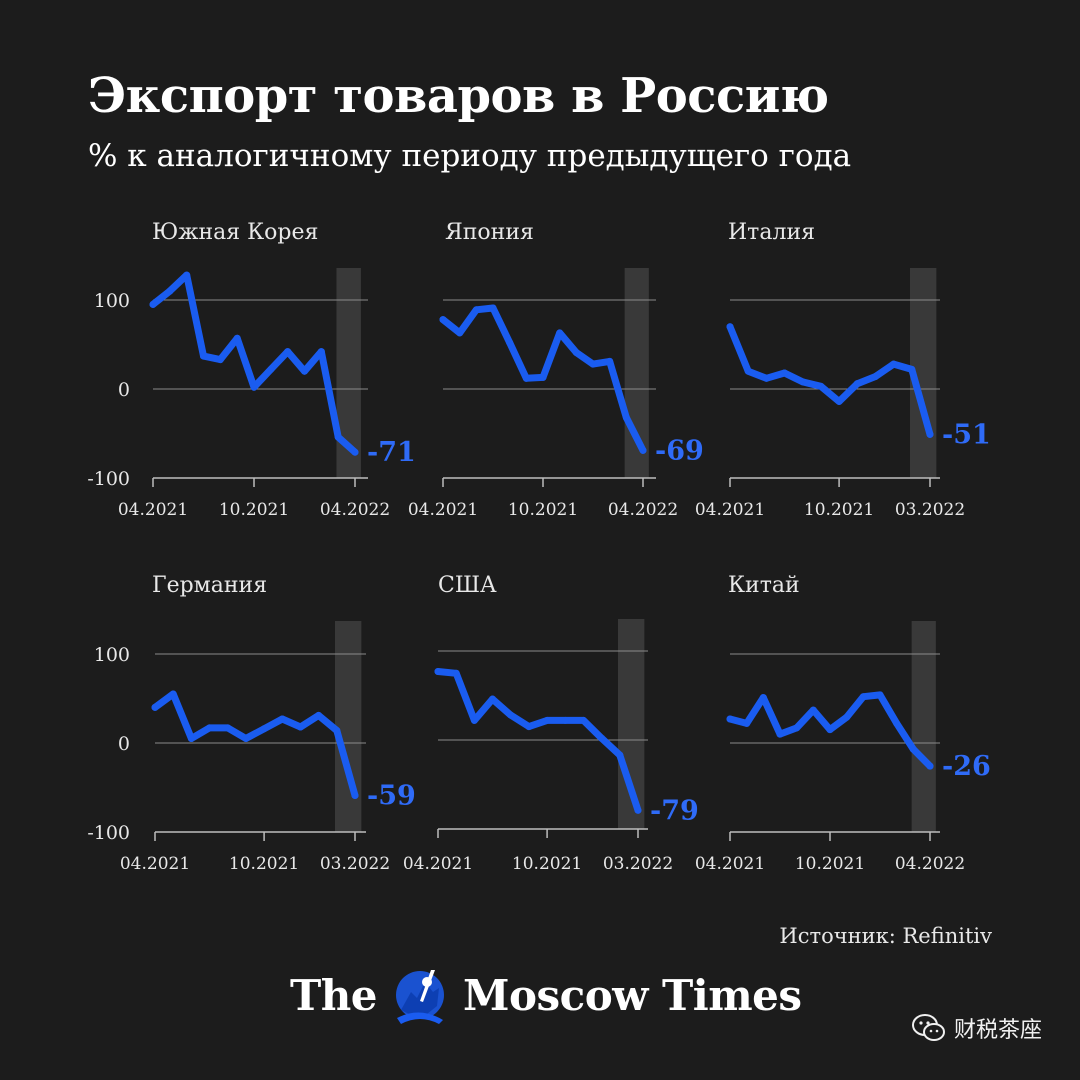  Describe the element at coordinates (674, 810) in the screenshot. I see `last-value-label-usa: -79` at that location.